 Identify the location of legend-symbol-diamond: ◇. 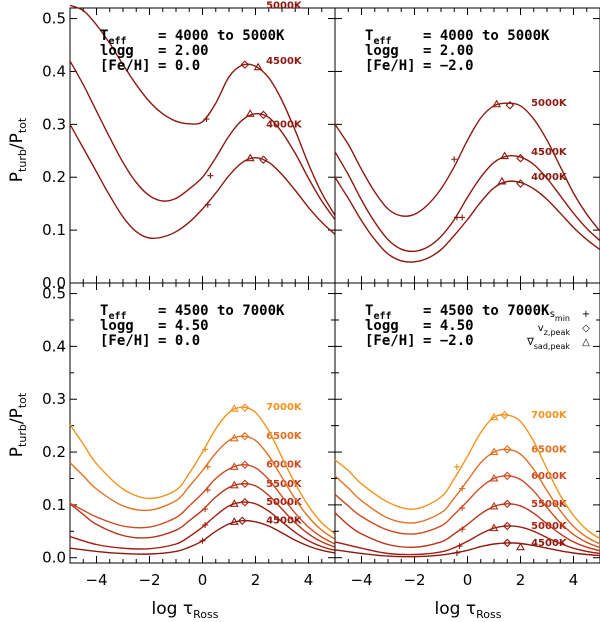
(586, 328).